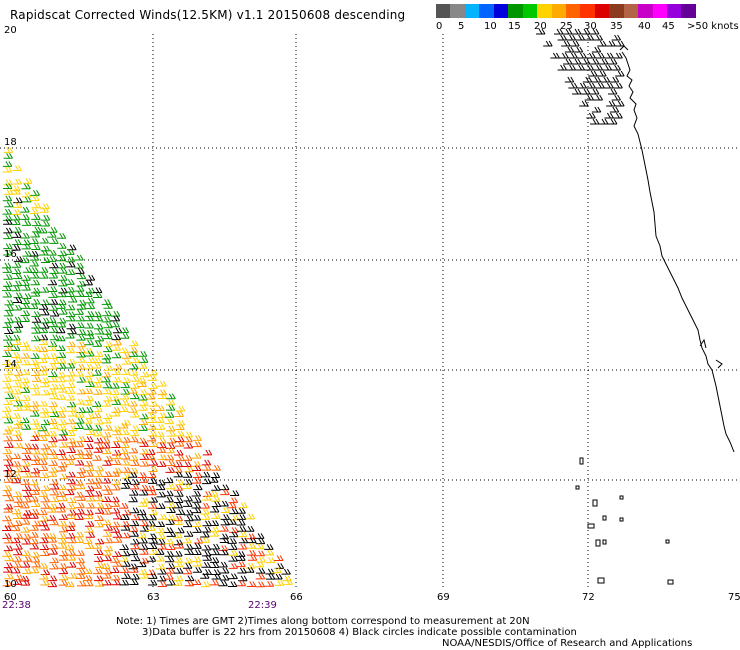 The width and height of the screenshot is (740, 650). Describe the element at coordinates (153, 597) in the screenshot. I see `lon-label: 63` at that location.